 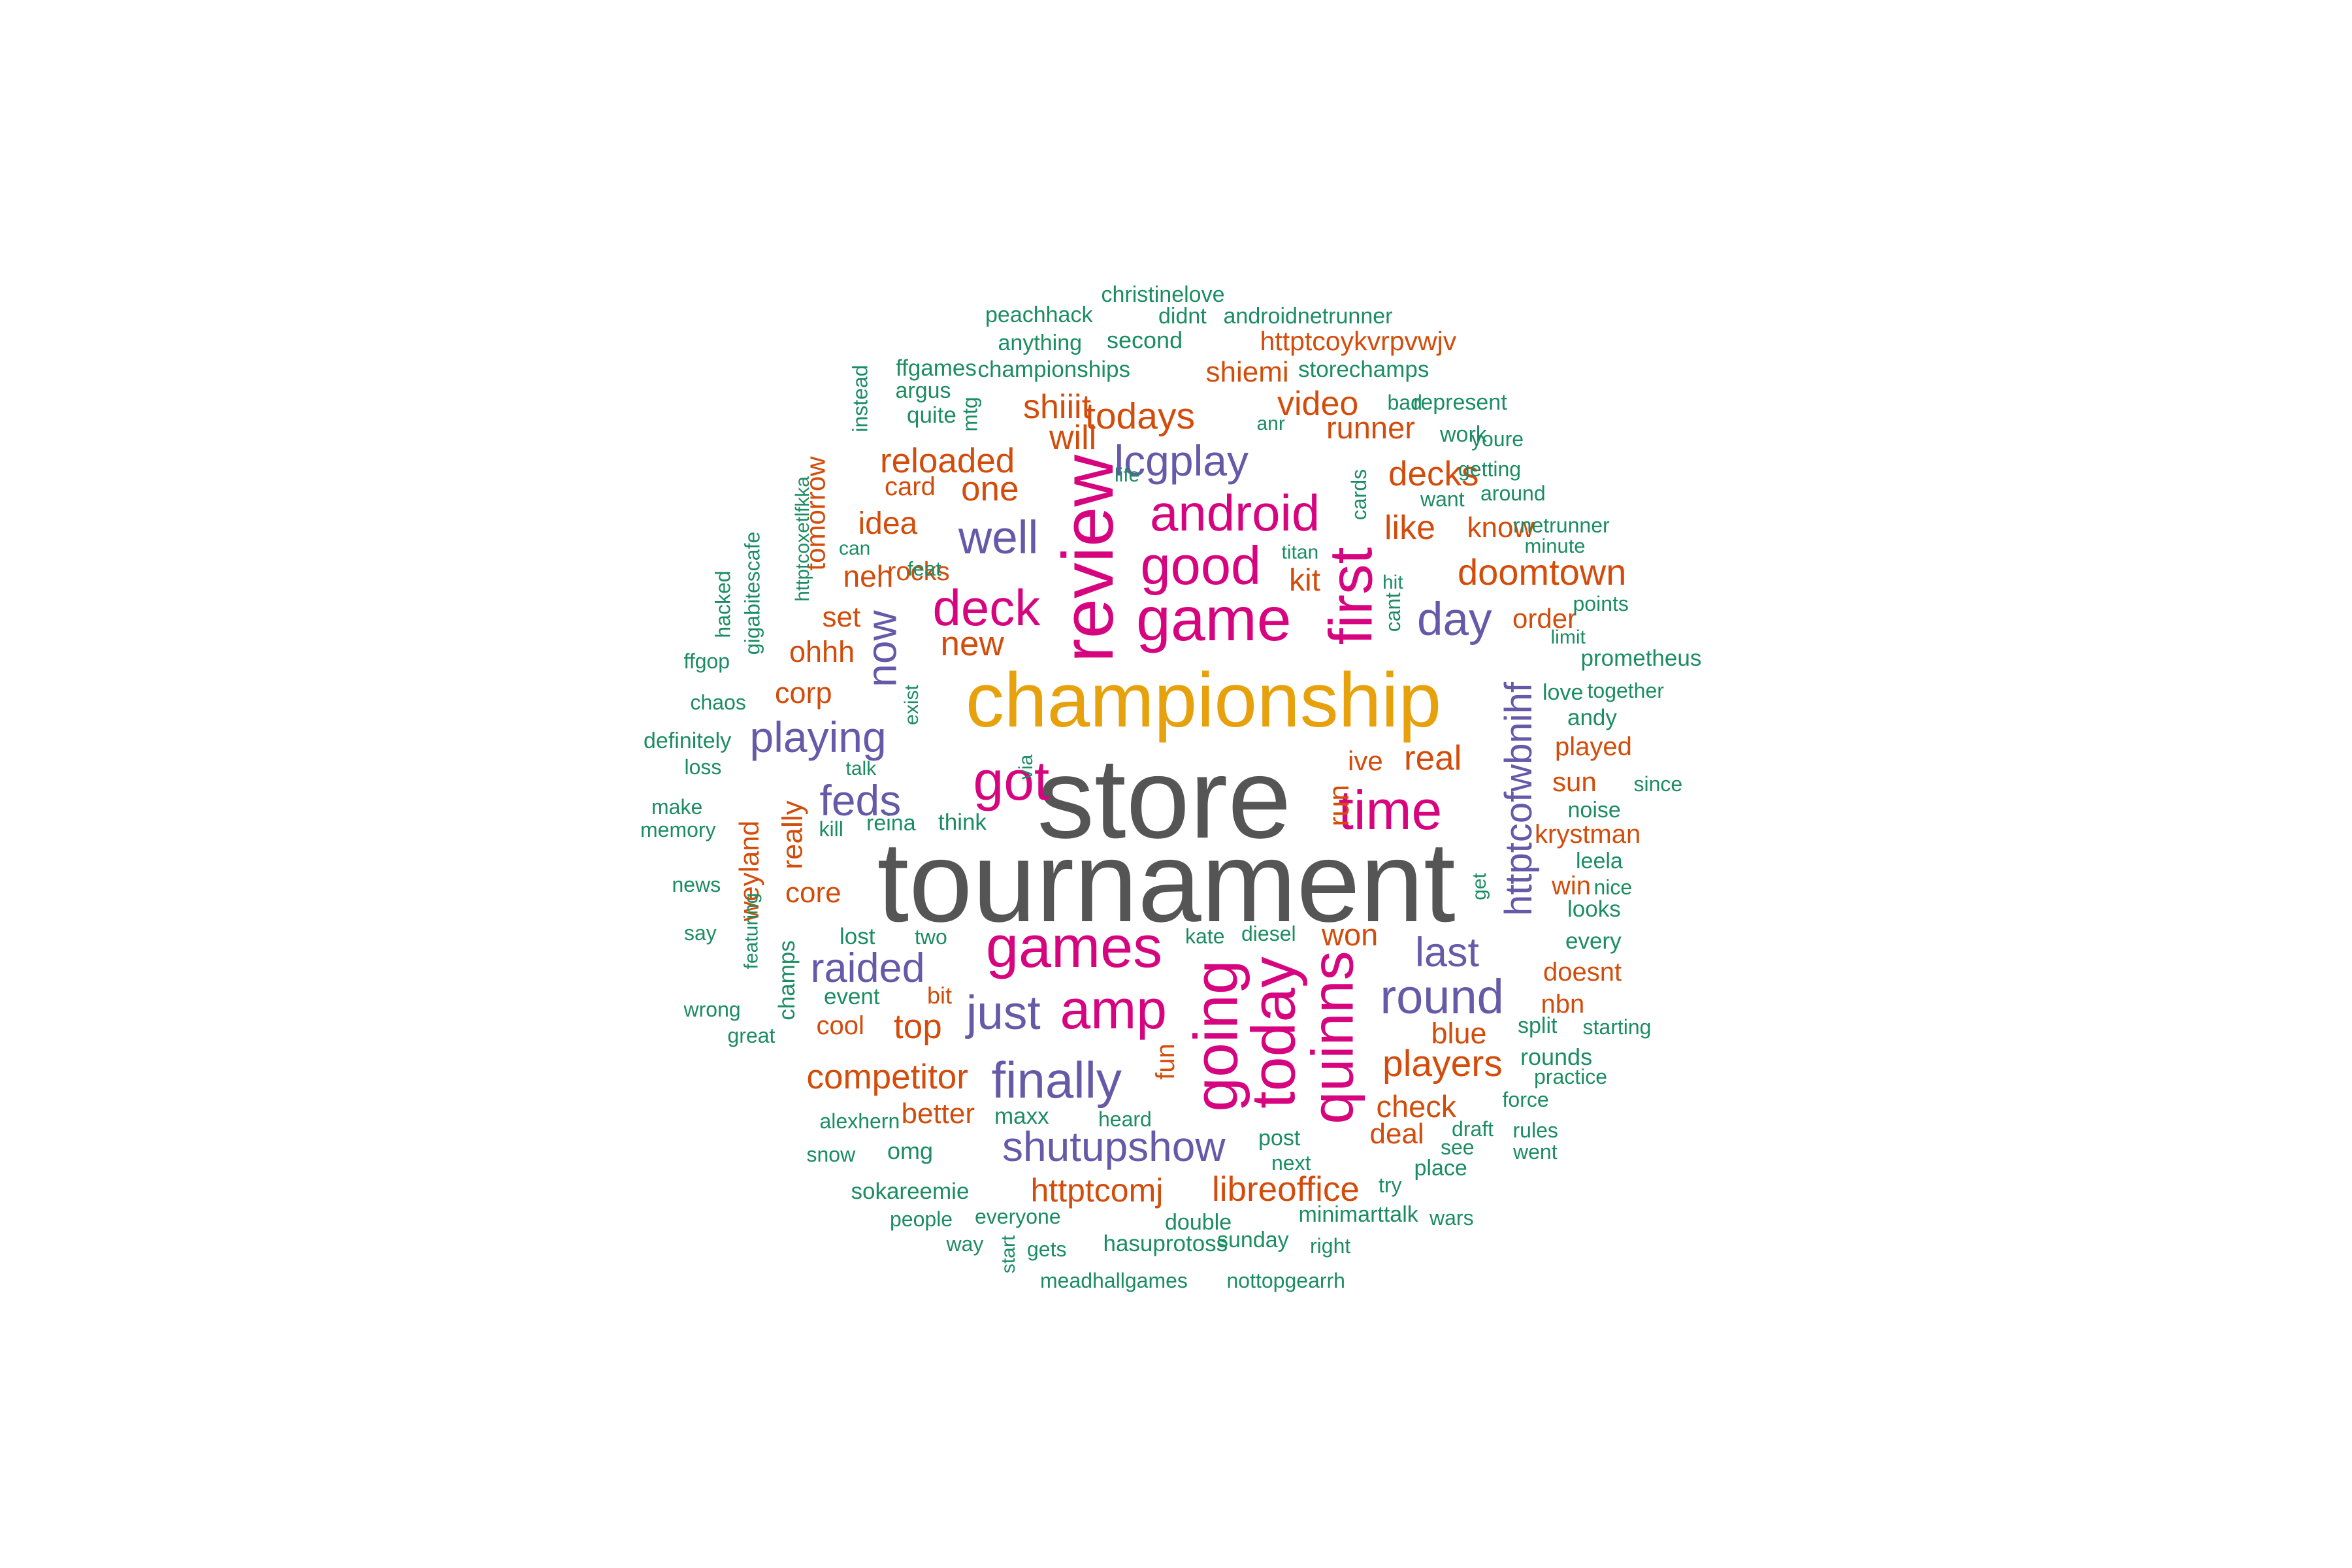 What do you see at coordinates (923, 390) in the screenshot?
I see `word-argus: argus` at bounding box center [923, 390].